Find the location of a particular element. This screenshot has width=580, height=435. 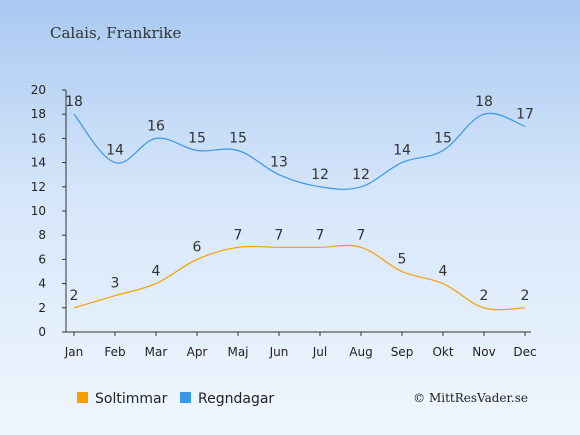

credit-text: © MittResVader.se is located at coordinates (470, 398).